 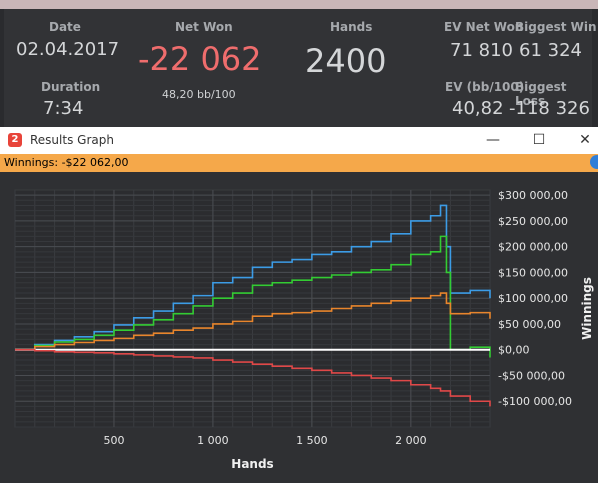 I want to click on x-tick-label: 500, so click(x=113, y=440).